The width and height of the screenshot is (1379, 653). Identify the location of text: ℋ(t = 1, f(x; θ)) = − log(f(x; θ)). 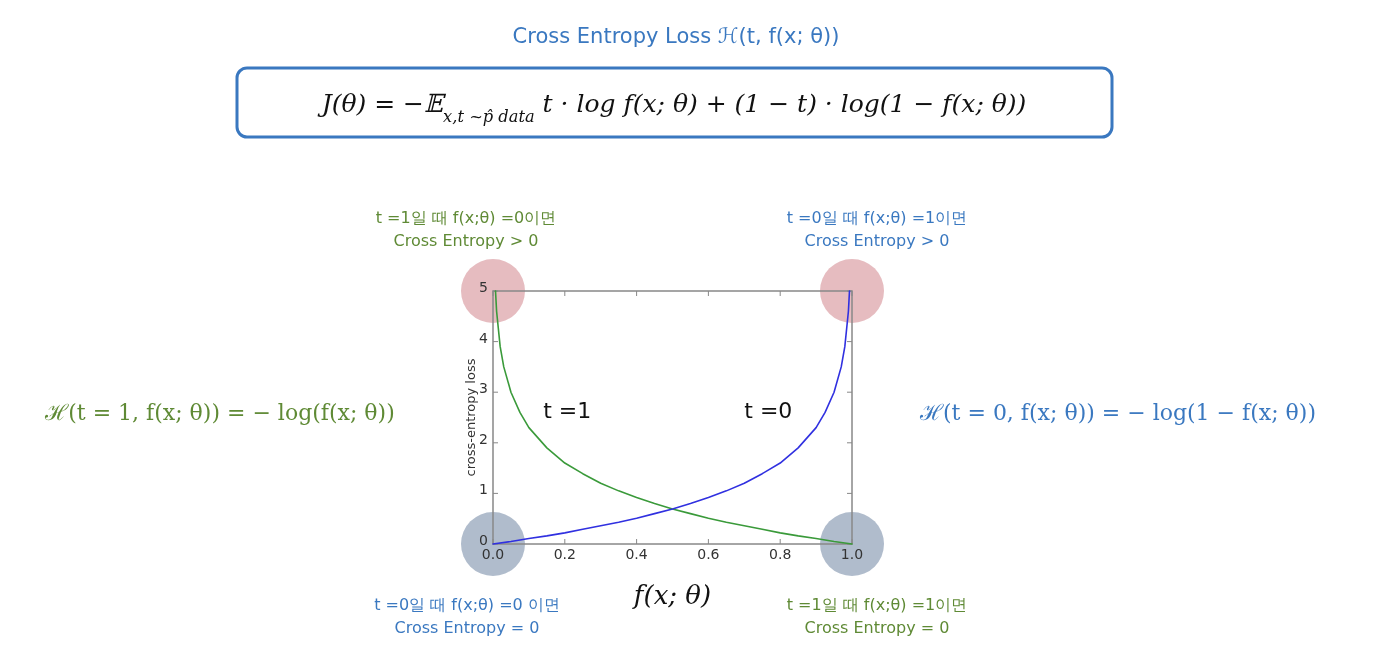
(219, 412).